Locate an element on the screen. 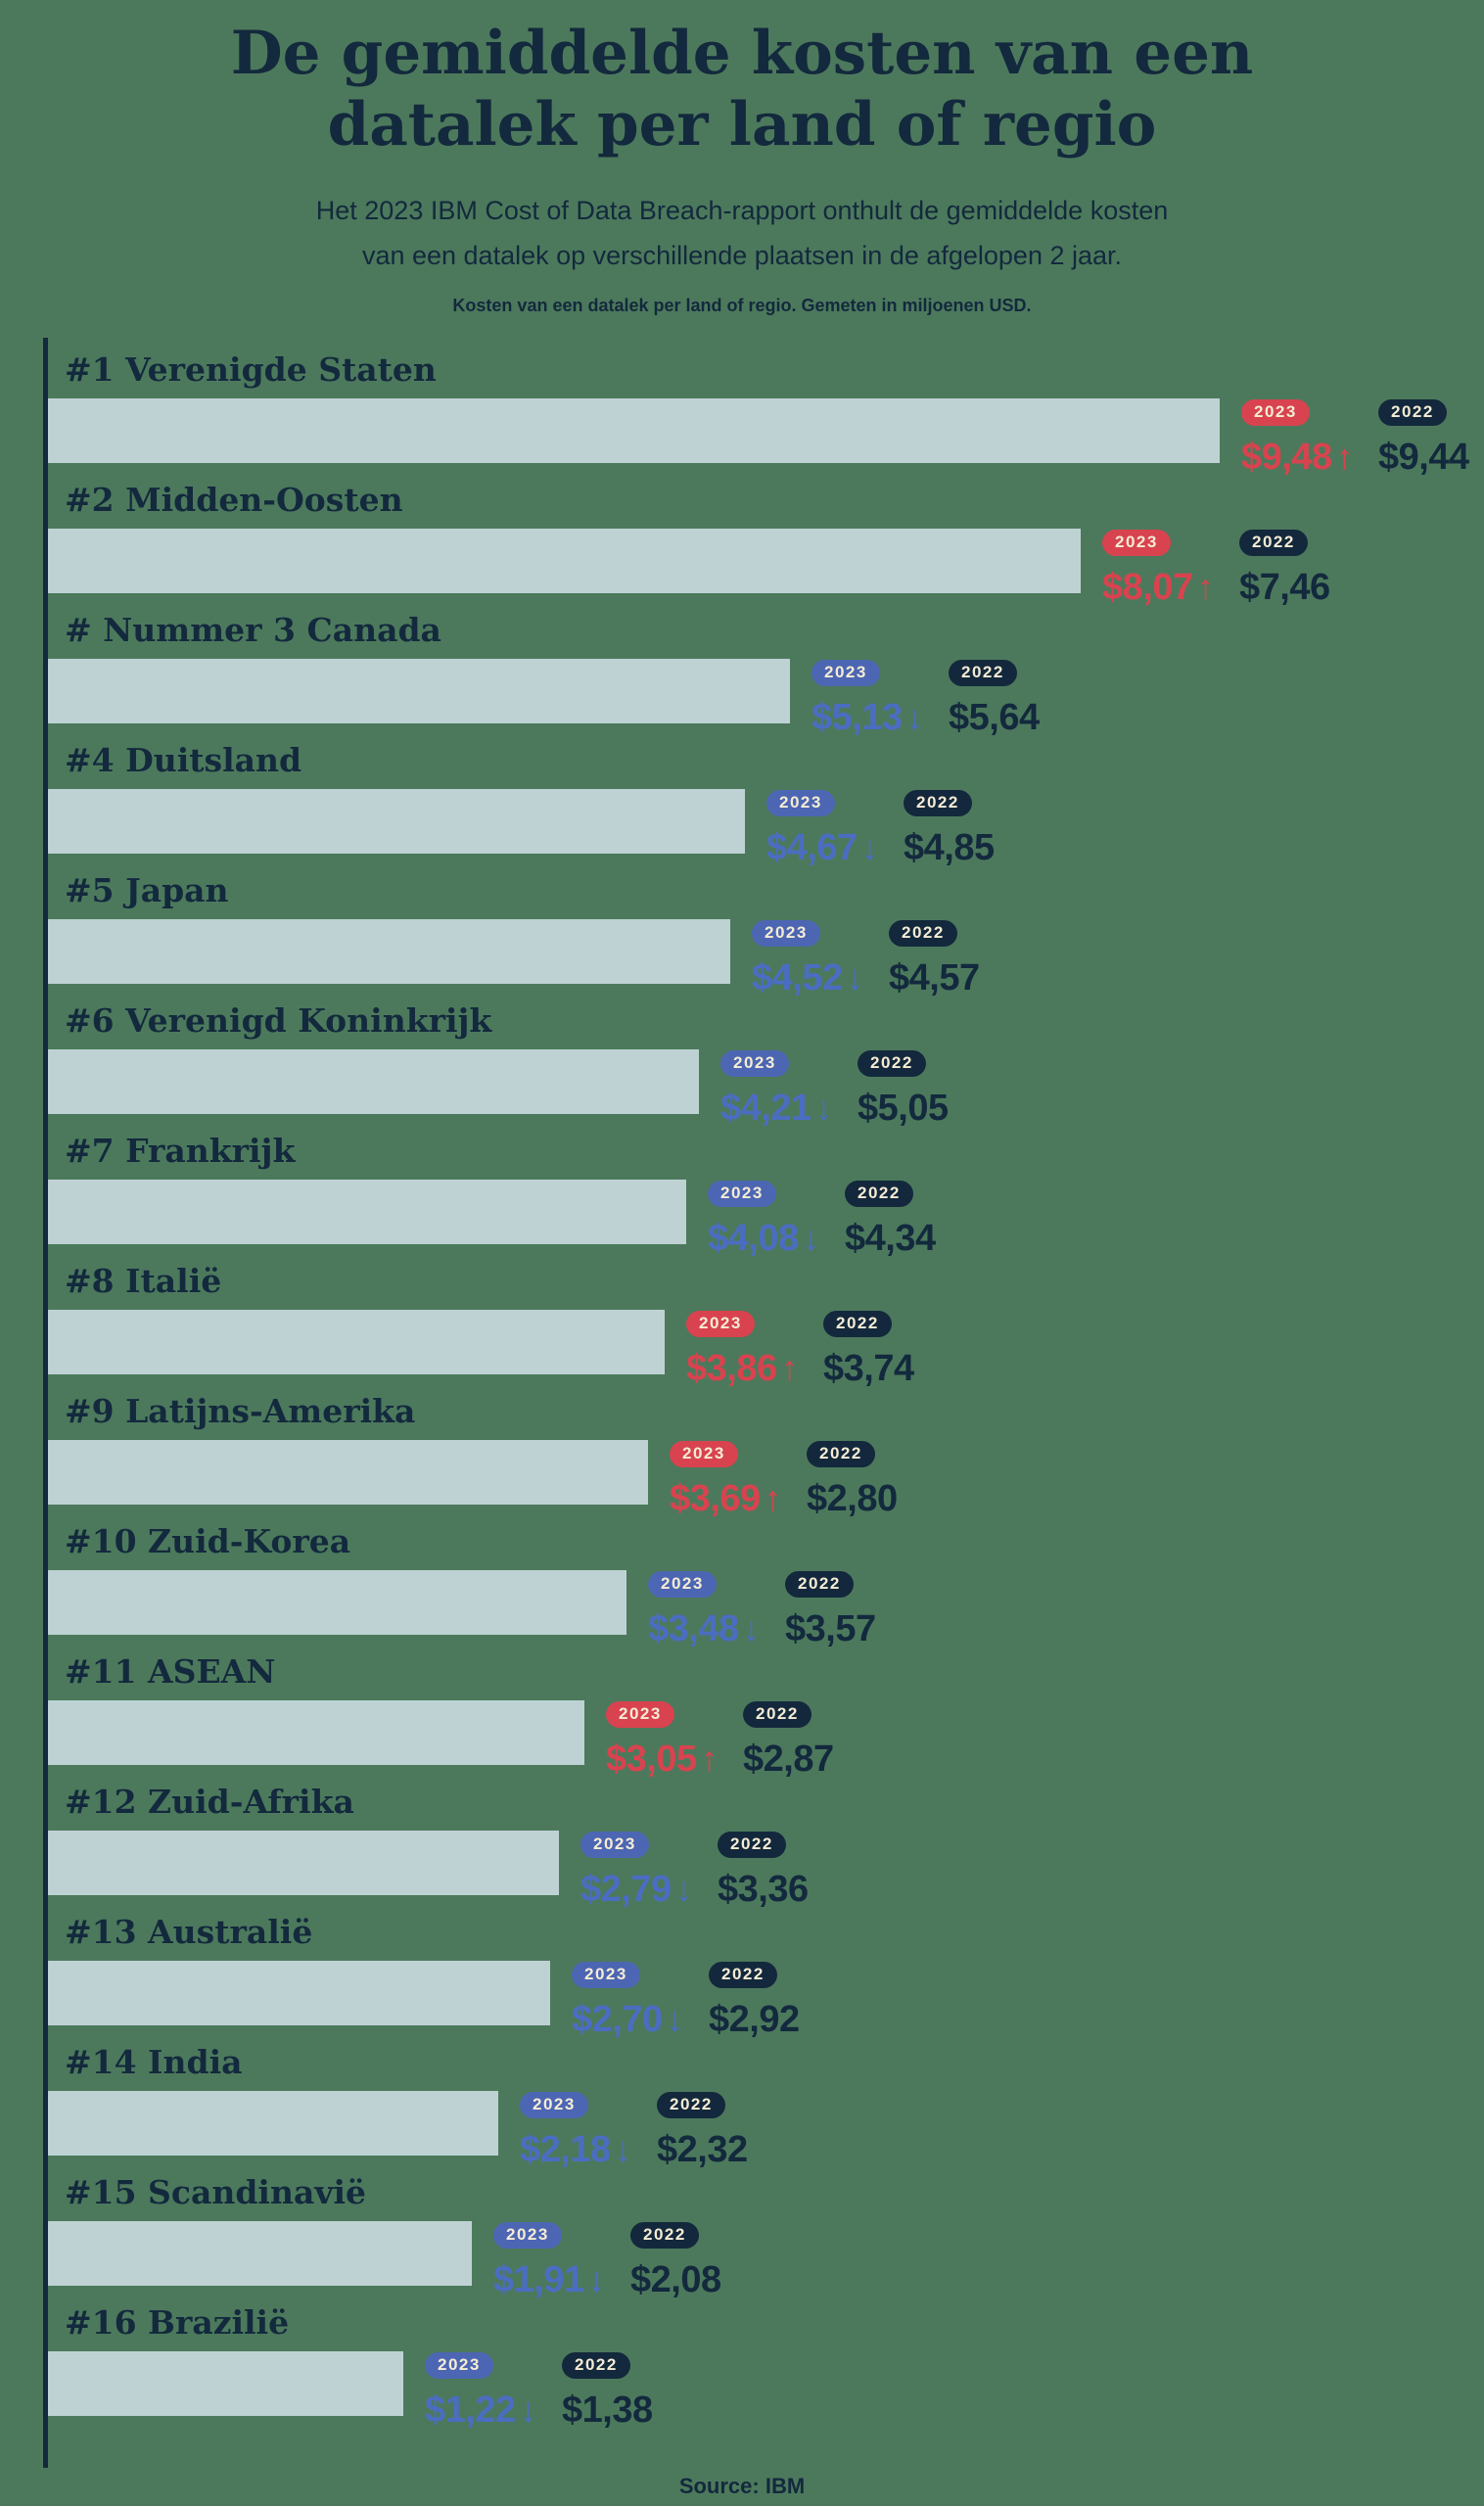  annotation-2023: 2023 $5,13 ↓ is located at coordinates (880, 699).